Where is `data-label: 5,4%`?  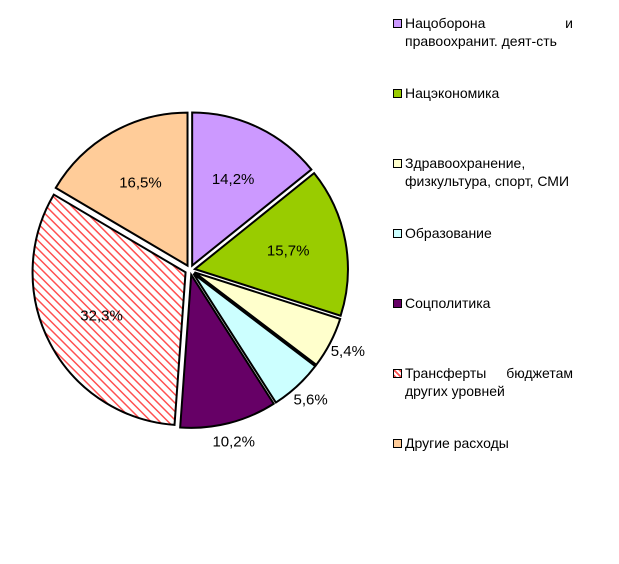
data-label: 5,4% is located at coordinates (348, 351).